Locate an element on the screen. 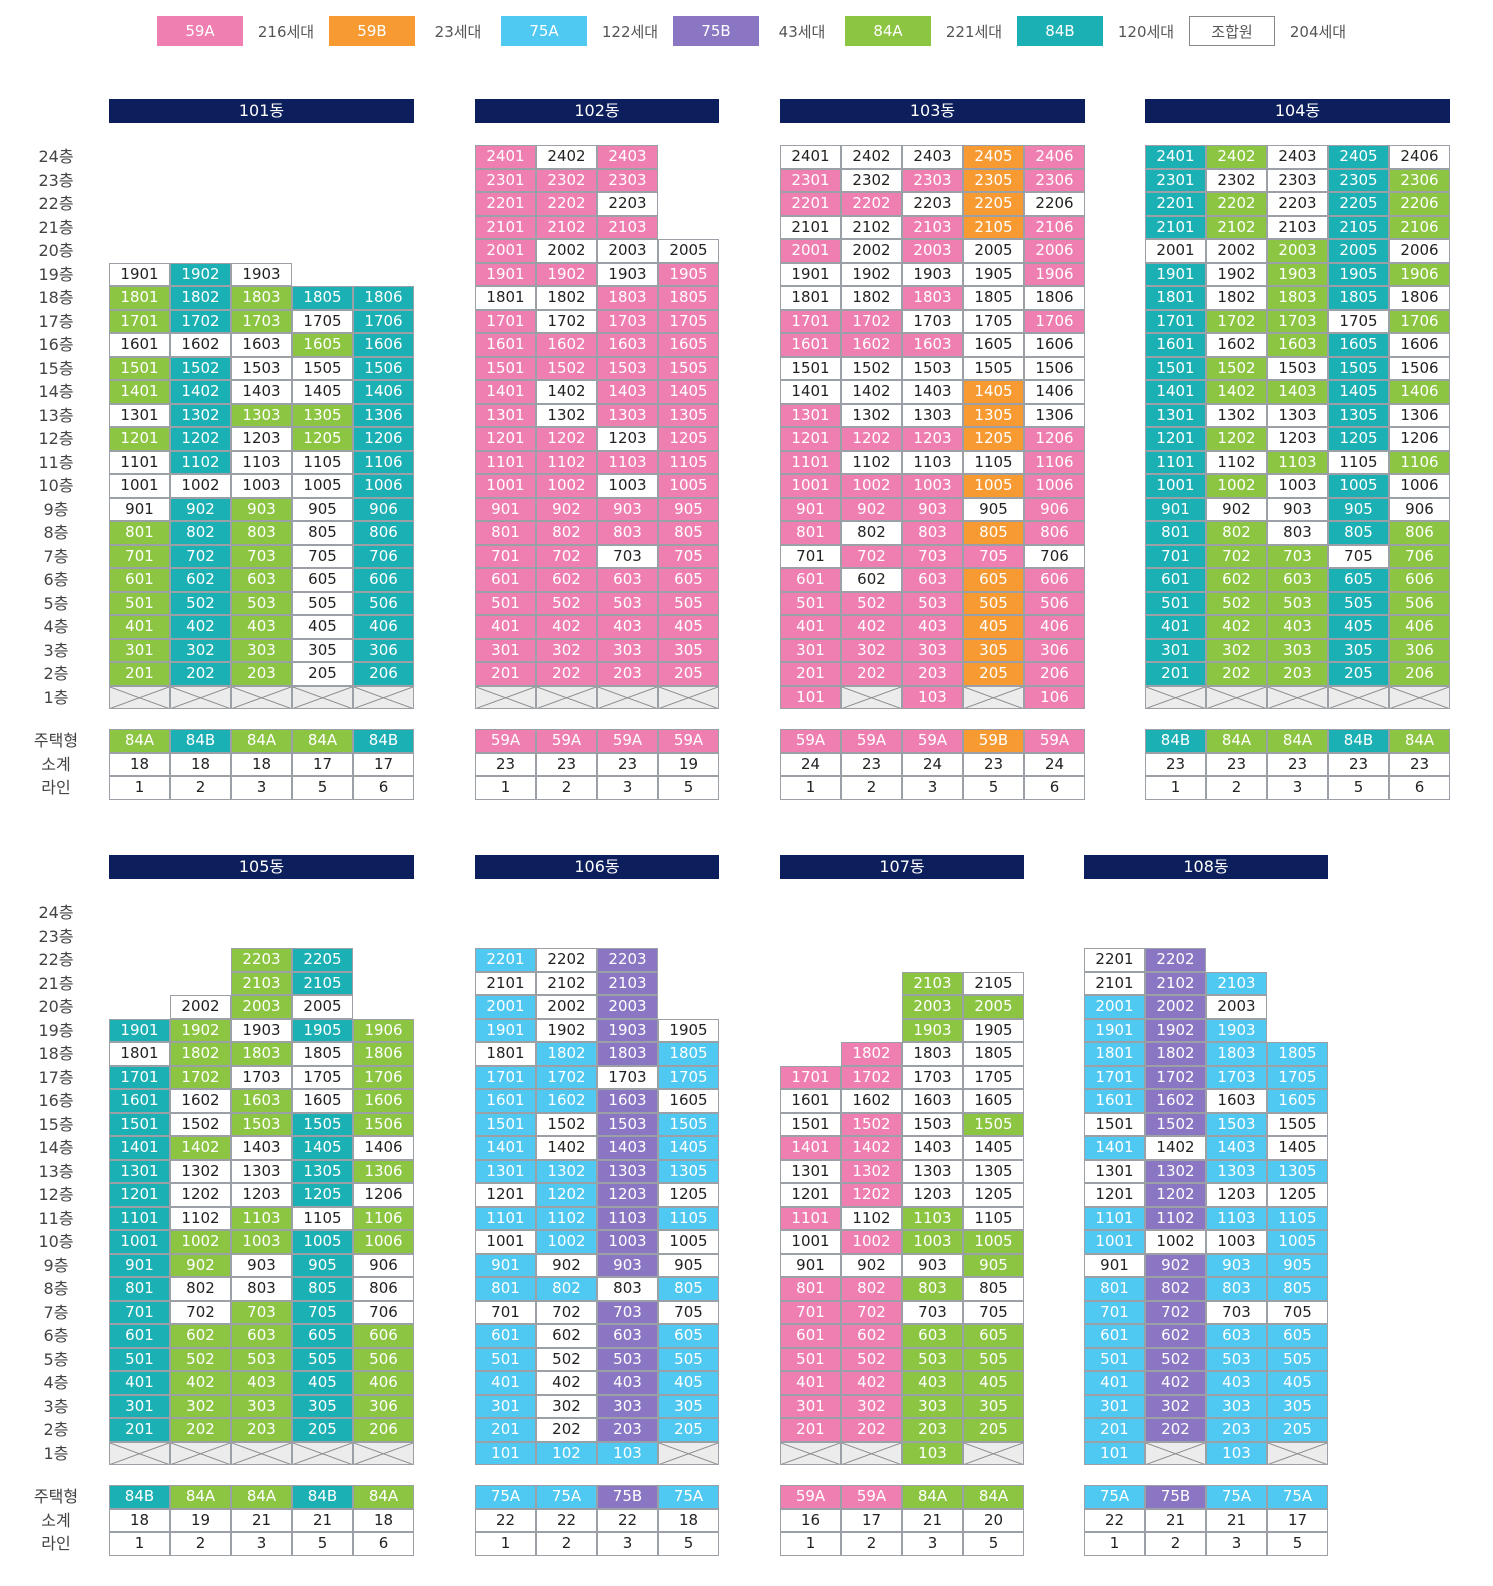  unit-type: 84B is located at coordinates (322, 1497).